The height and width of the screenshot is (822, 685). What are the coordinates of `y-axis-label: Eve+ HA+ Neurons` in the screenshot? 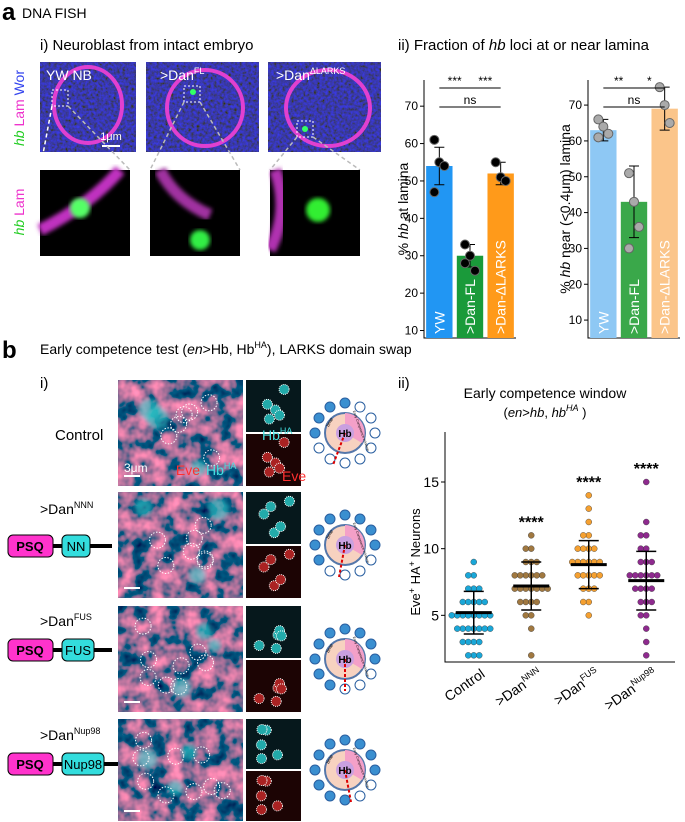 It's located at (415, 562).